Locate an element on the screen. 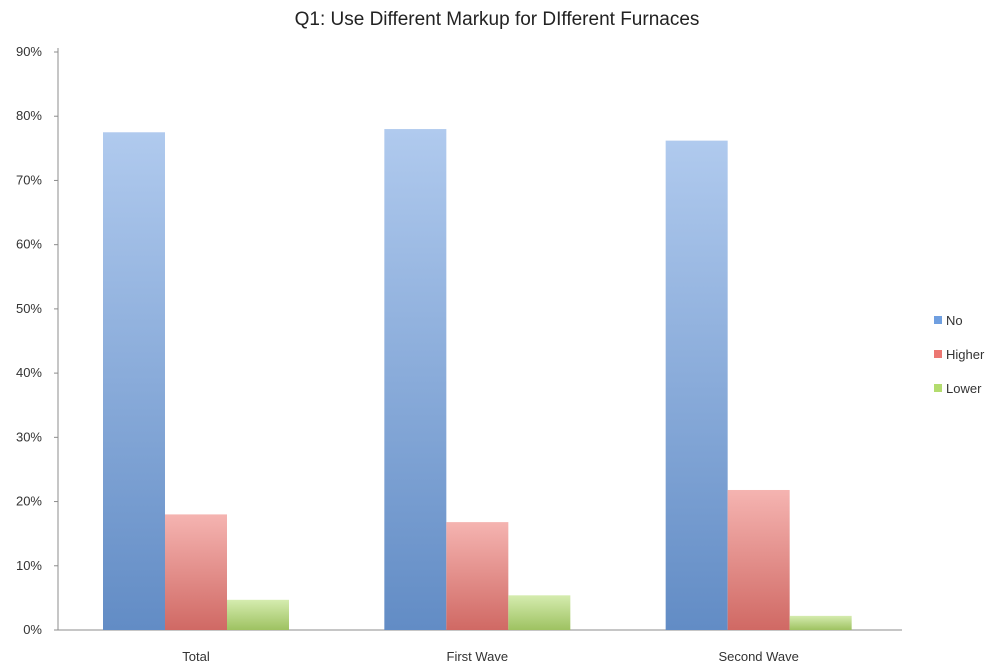  y-tick-label: 50% is located at coordinates (29, 308).